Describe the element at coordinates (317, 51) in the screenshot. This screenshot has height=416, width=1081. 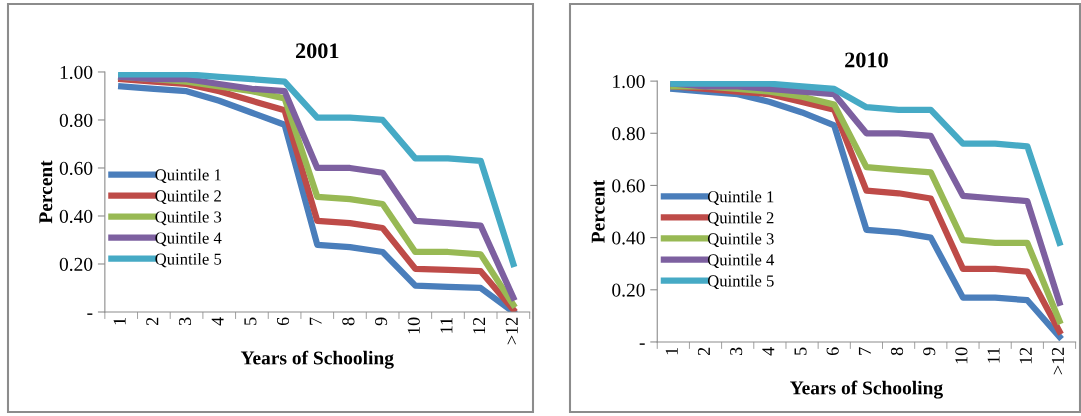
I see `chart-title: 2001` at that location.